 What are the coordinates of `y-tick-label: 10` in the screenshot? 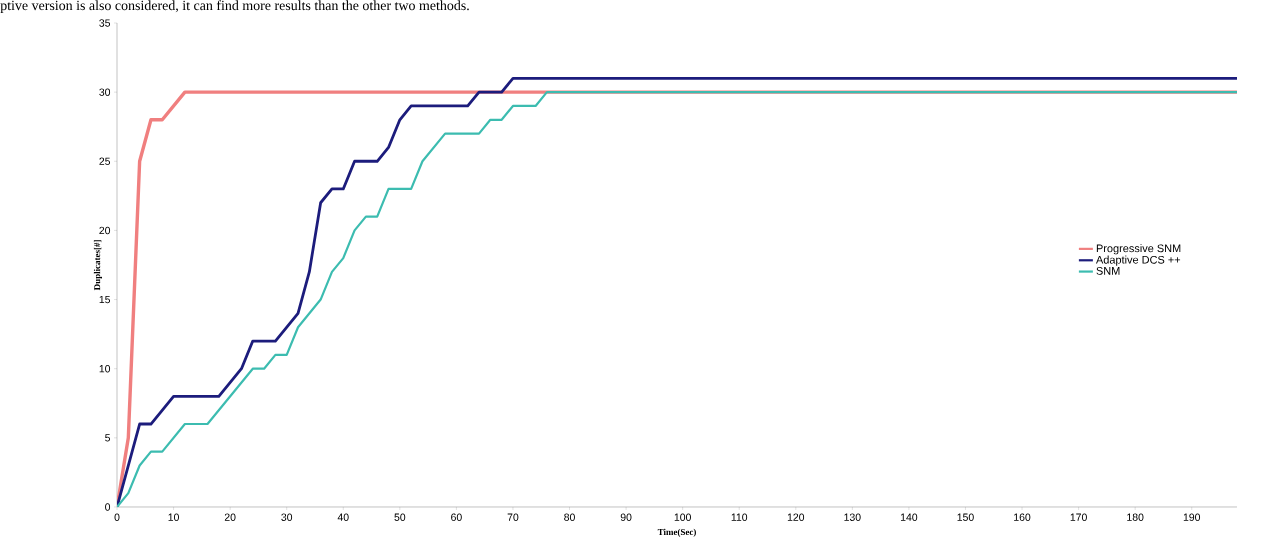 It's located at (105, 369).